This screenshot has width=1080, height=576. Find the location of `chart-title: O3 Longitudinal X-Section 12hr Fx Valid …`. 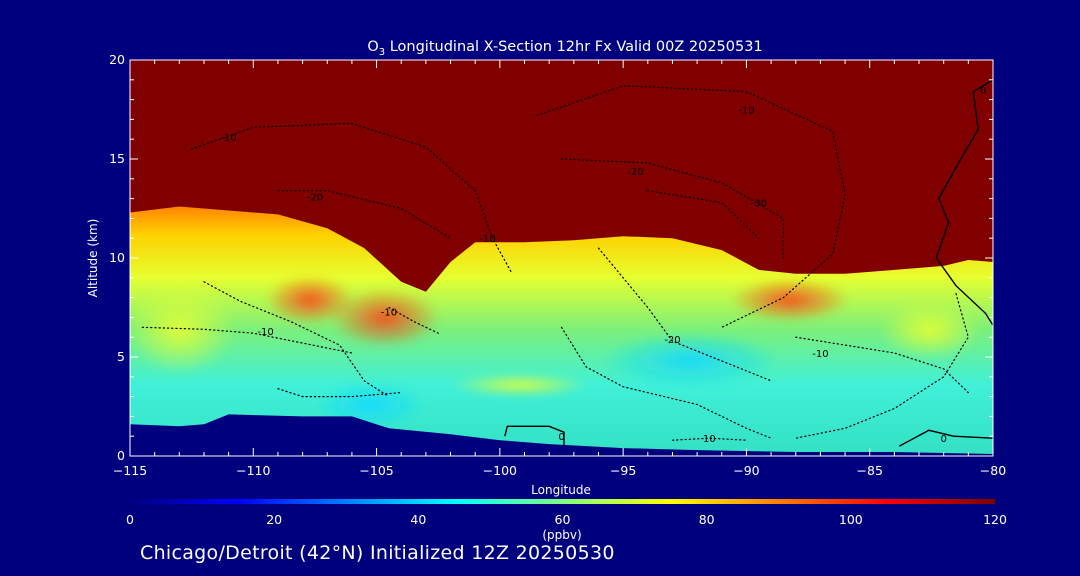

chart-title: O3 Longitudinal X-Section 12hr Fx Valid … is located at coordinates (564, 48).